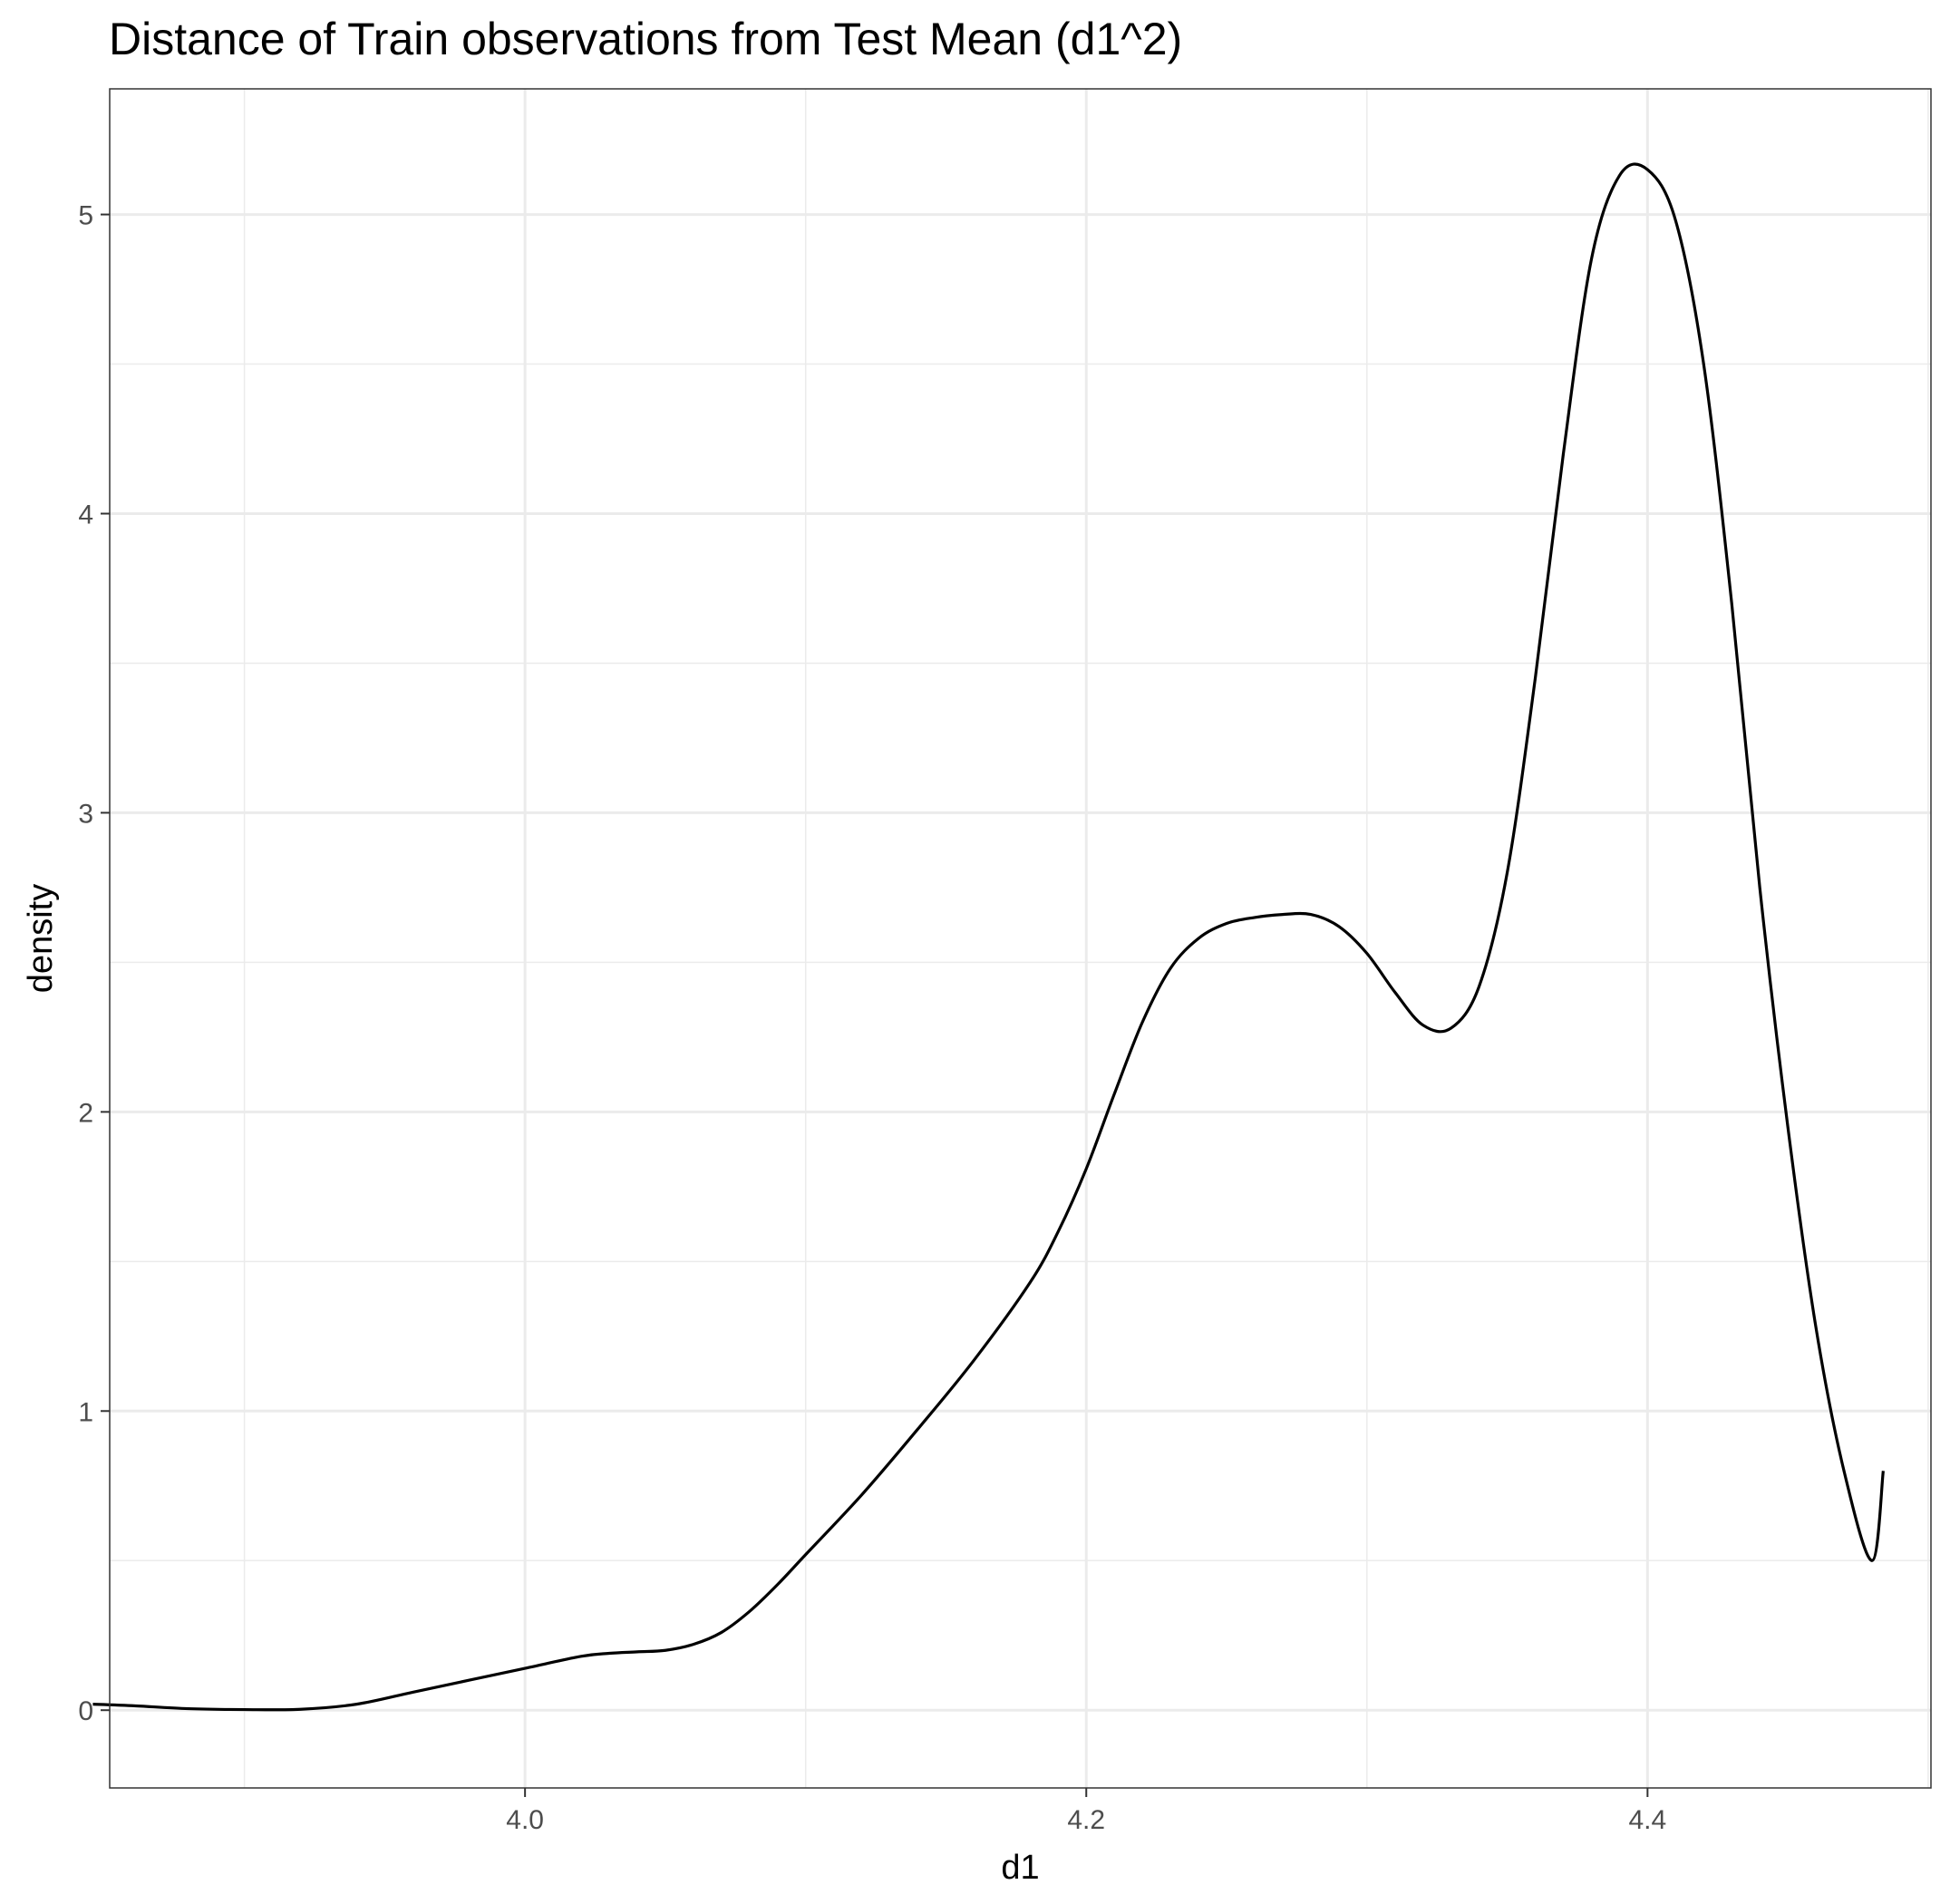 The image size is (1950, 1904). I want to click on y-tick-label: 3, so click(85, 814).